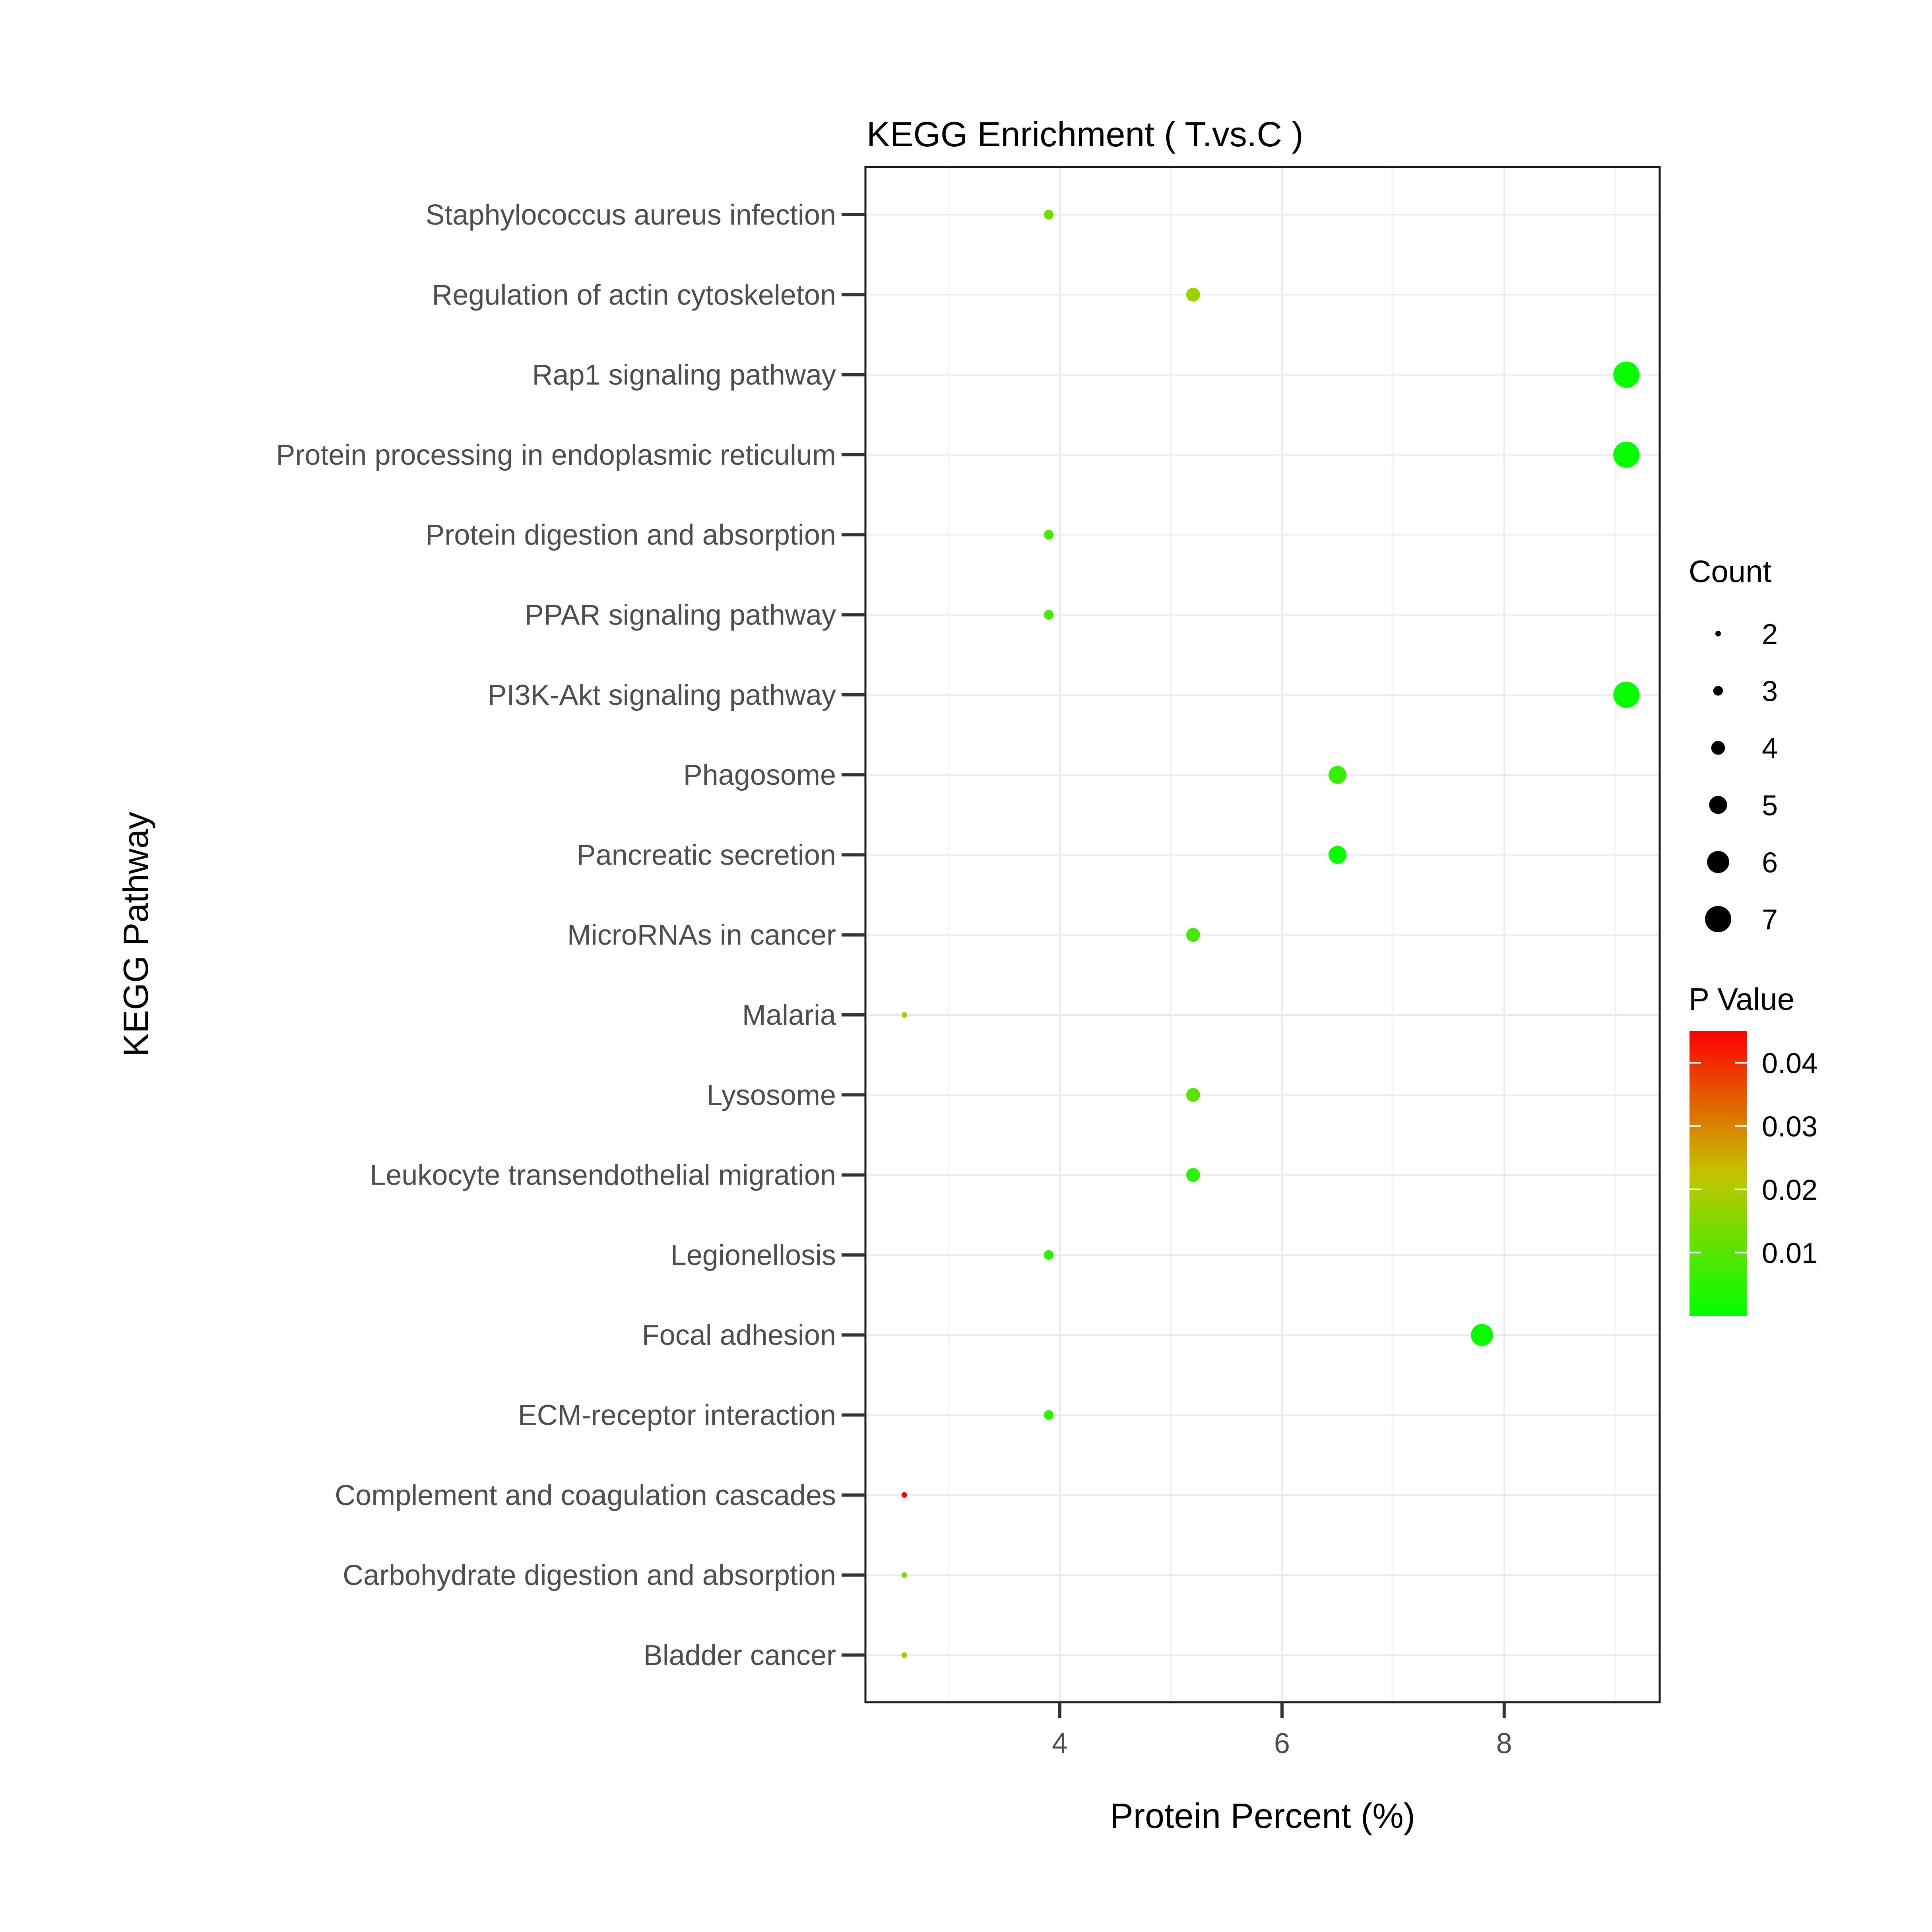 This screenshot has width=1932, height=1932. Describe the element at coordinates (1719, 1173) in the screenshot. I see `pvalue-colorbar` at that location.